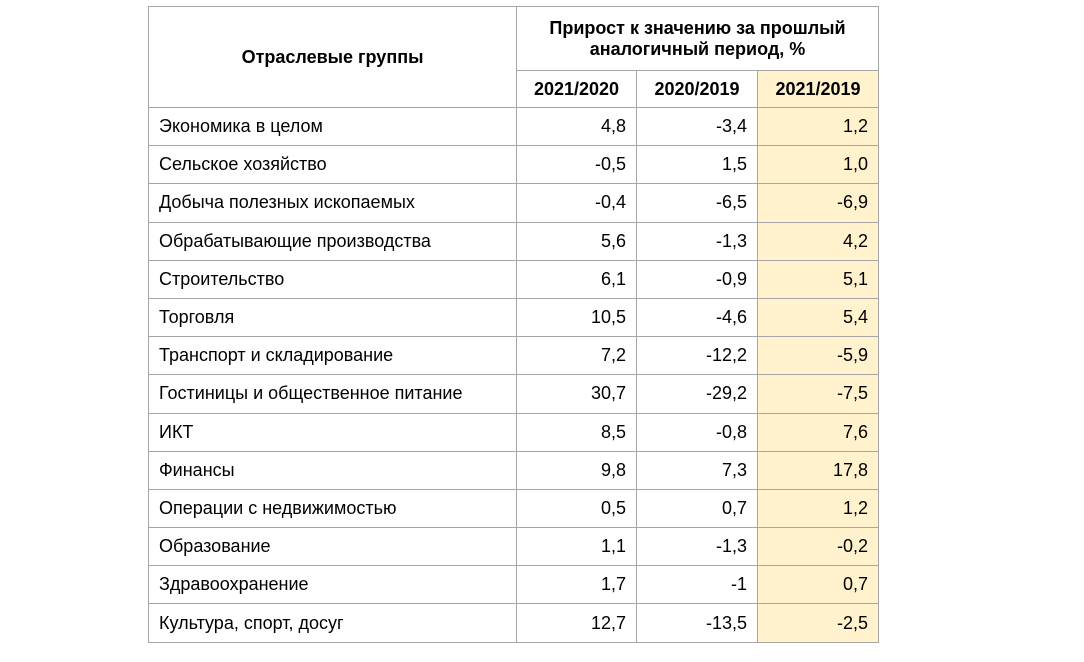 The width and height of the screenshot is (1084, 662). I want to click on period-header: 2020/2019, so click(697, 89).